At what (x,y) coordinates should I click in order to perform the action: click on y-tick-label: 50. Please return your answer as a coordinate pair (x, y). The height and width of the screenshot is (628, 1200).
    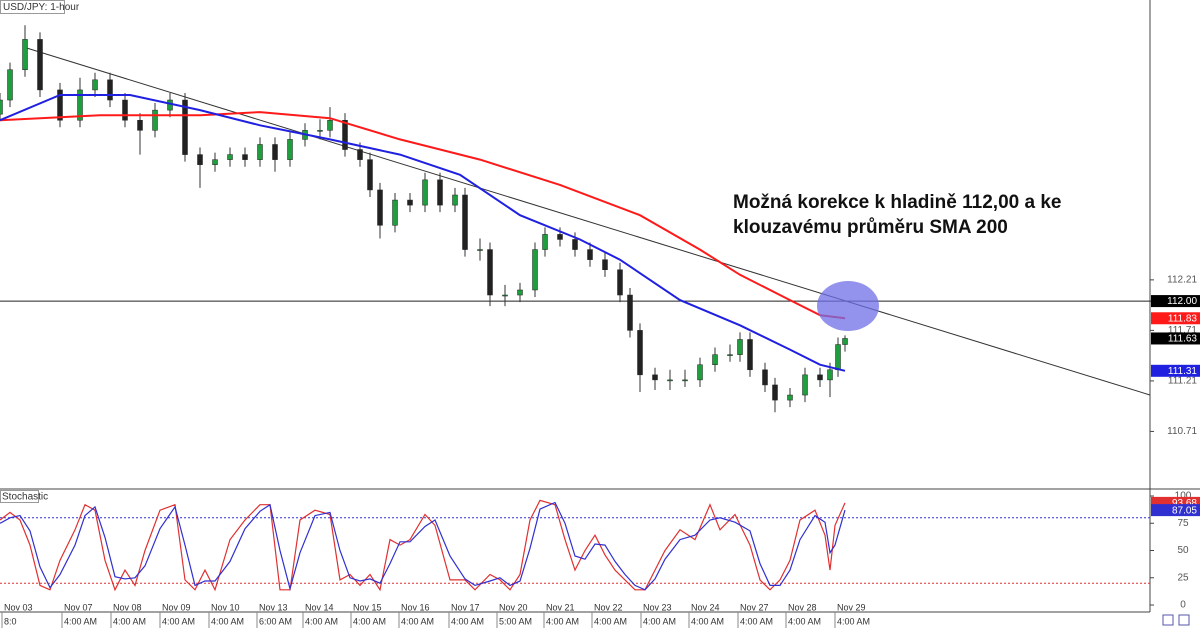
    Looking at the image, I should click on (1183, 550).